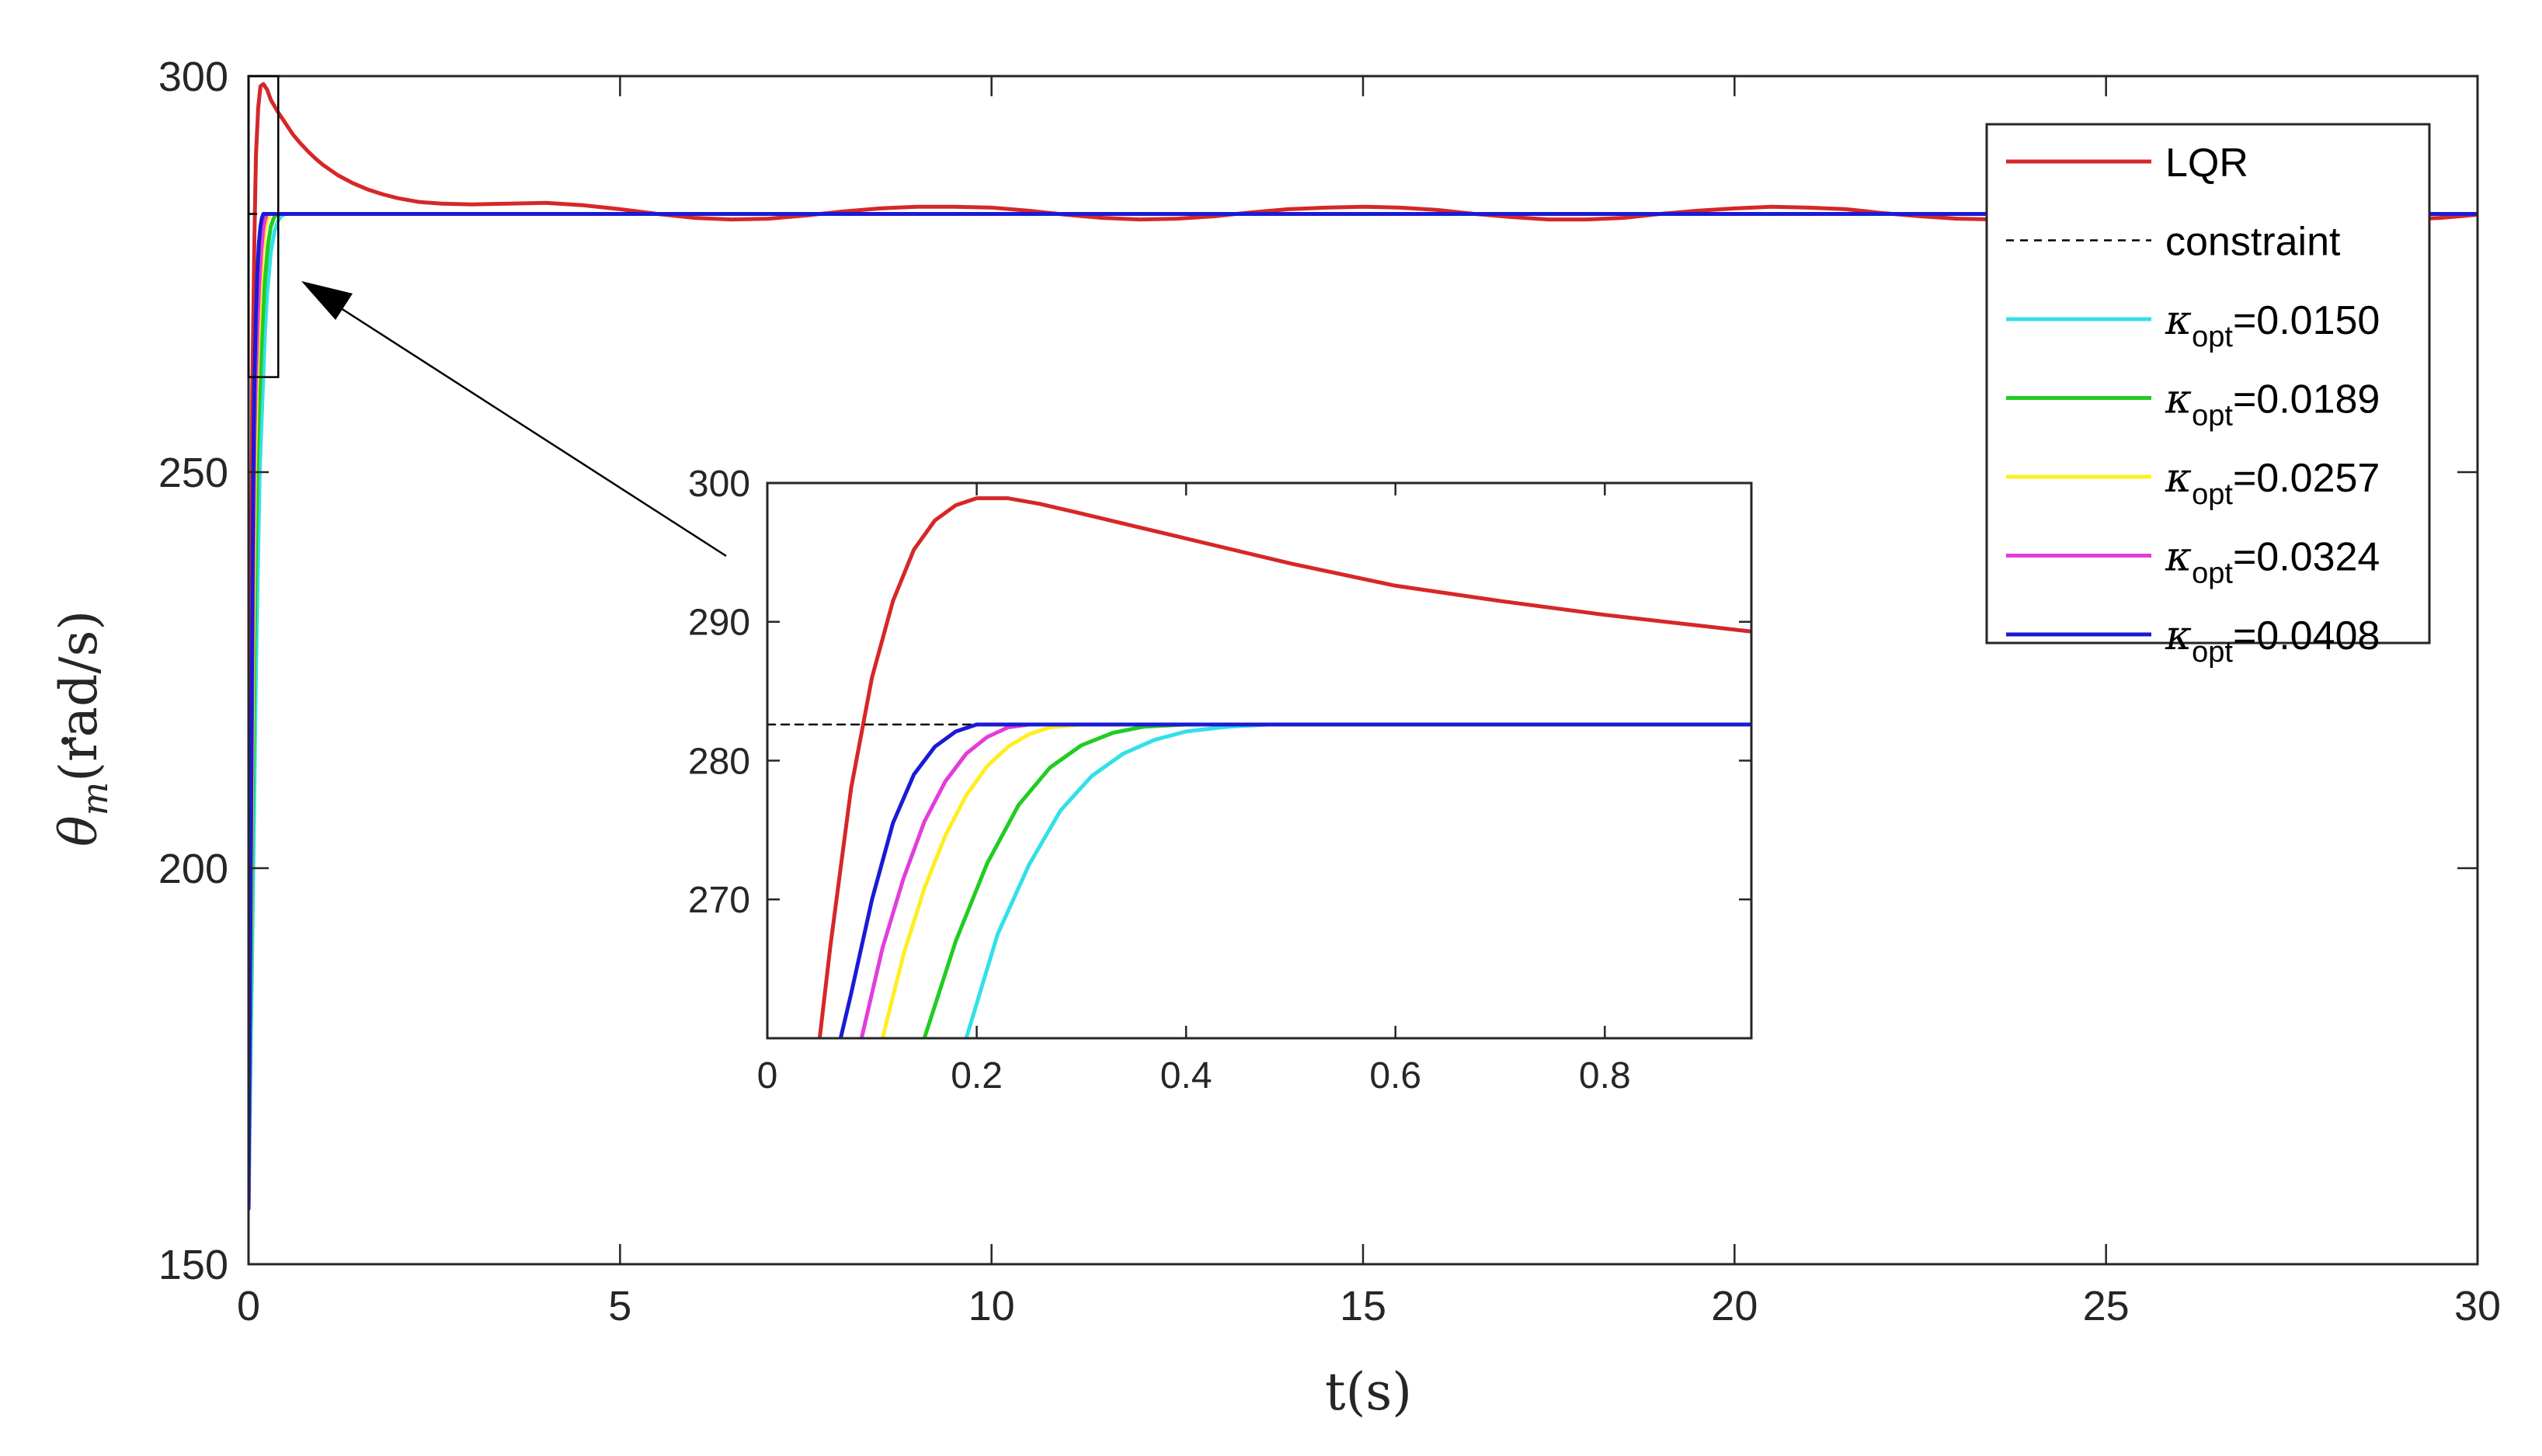  I want to click on main-ytick-label: 150, so click(193, 1265).